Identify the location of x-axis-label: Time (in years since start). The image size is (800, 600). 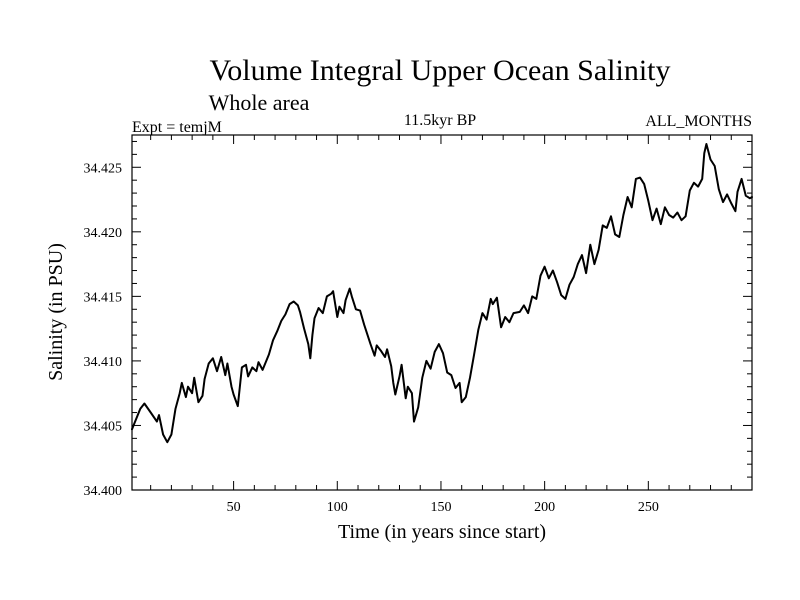
(442, 532).